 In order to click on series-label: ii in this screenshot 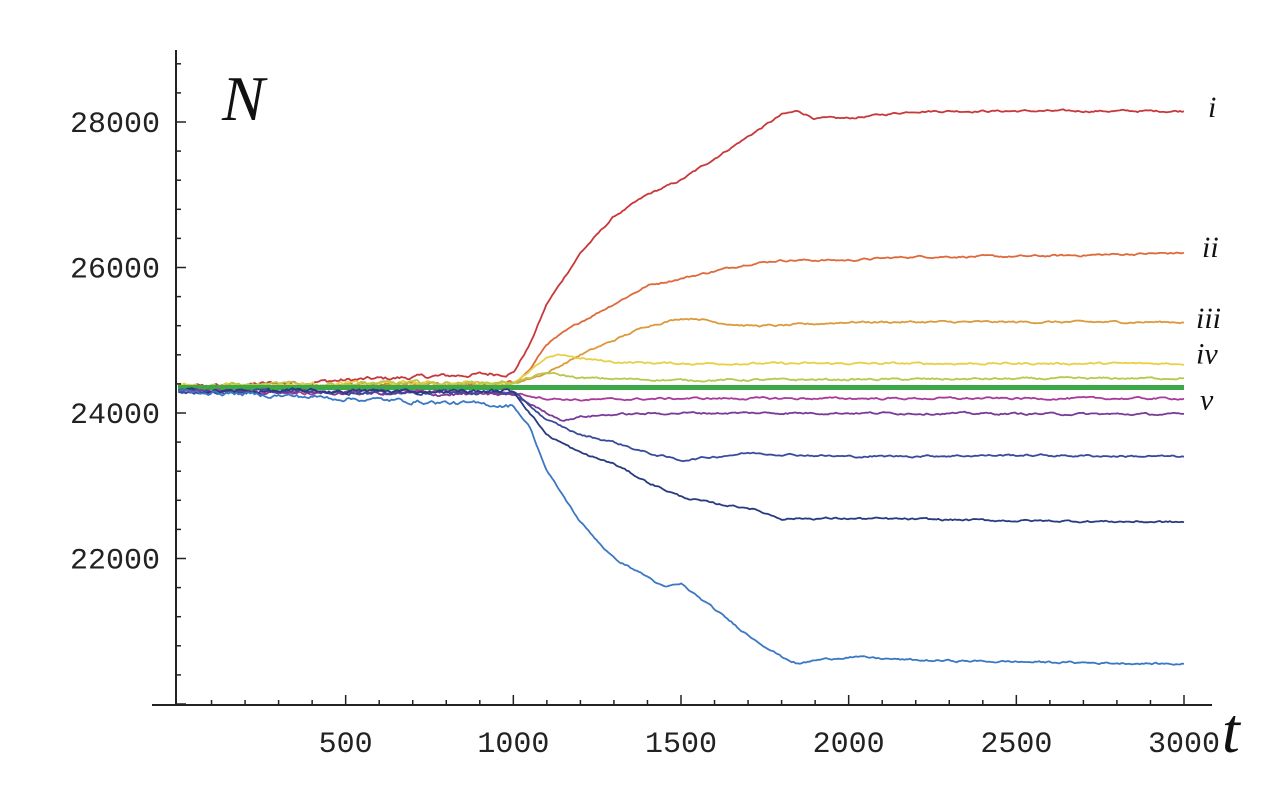, I will do `click(1210, 247)`.